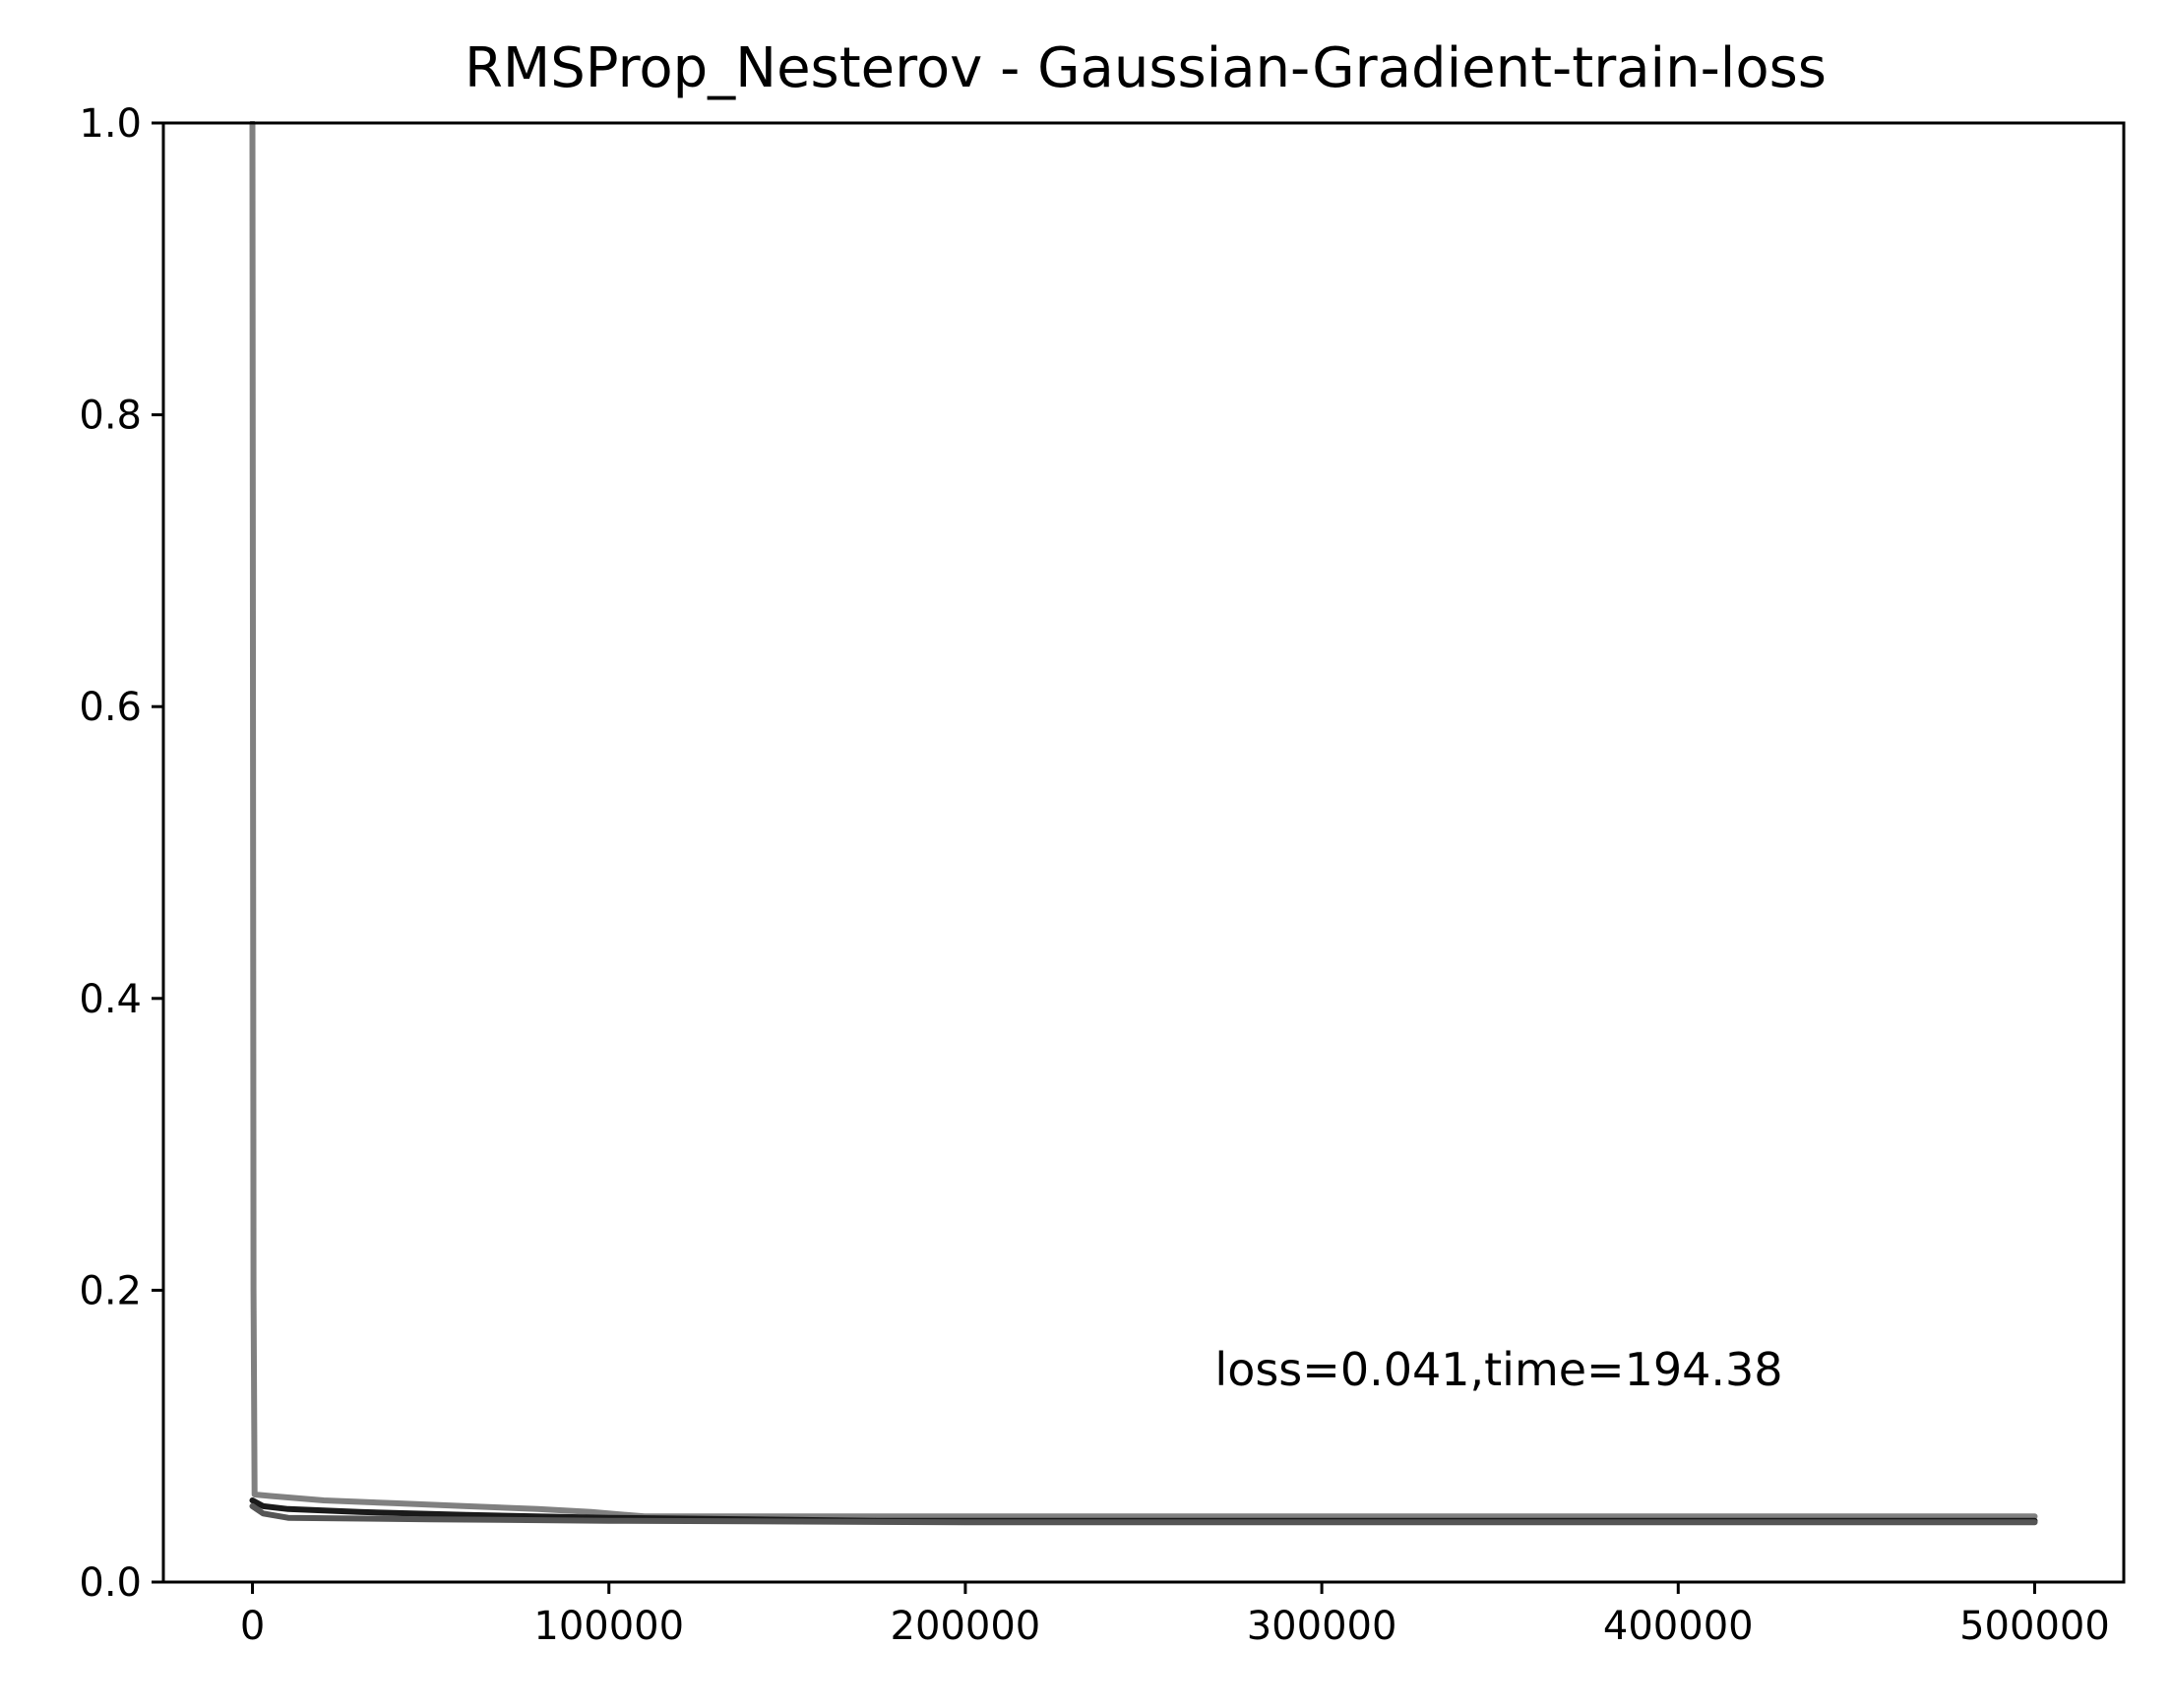  What do you see at coordinates (111, 416) in the screenshot?
I see `y-tick-label: 0.8` at bounding box center [111, 416].